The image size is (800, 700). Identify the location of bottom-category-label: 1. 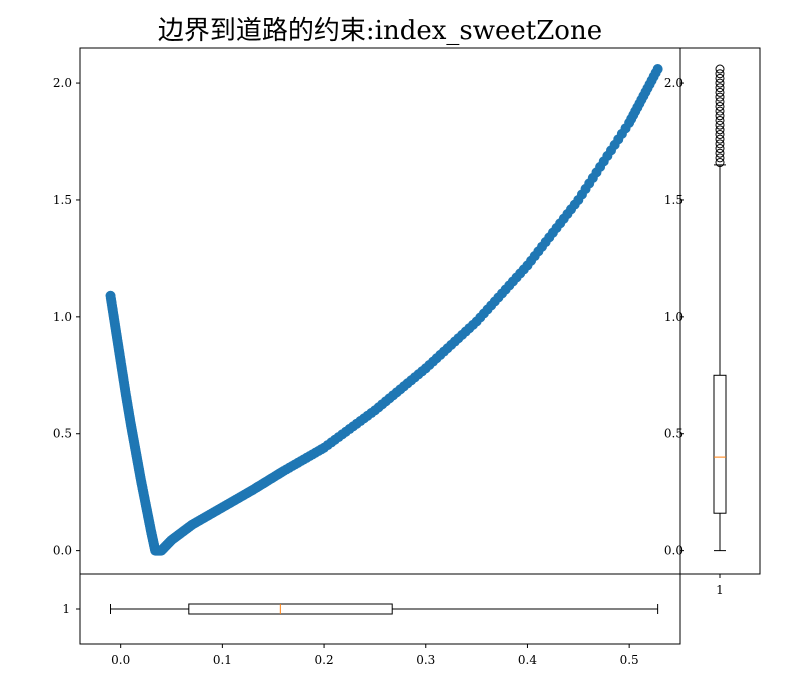
(66, 609).